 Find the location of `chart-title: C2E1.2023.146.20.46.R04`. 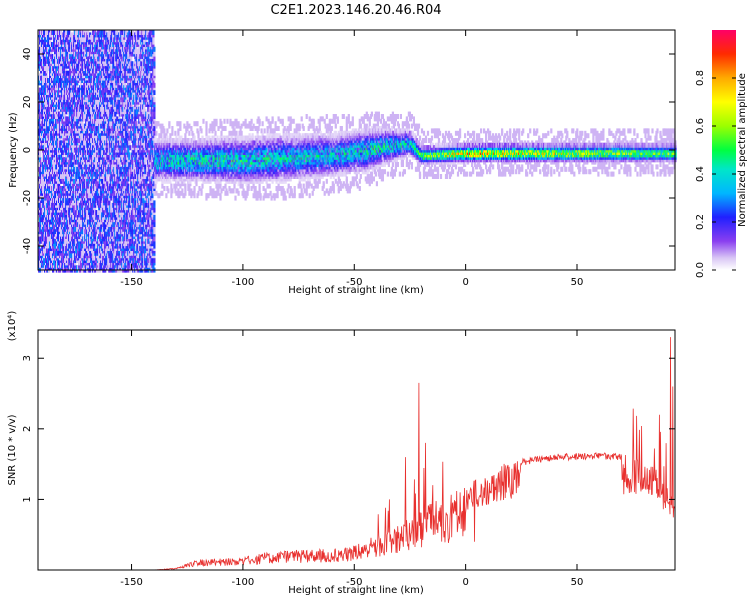

chart-title: C2E1.2023.146.20.46.R04 is located at coordinates (355, 10).